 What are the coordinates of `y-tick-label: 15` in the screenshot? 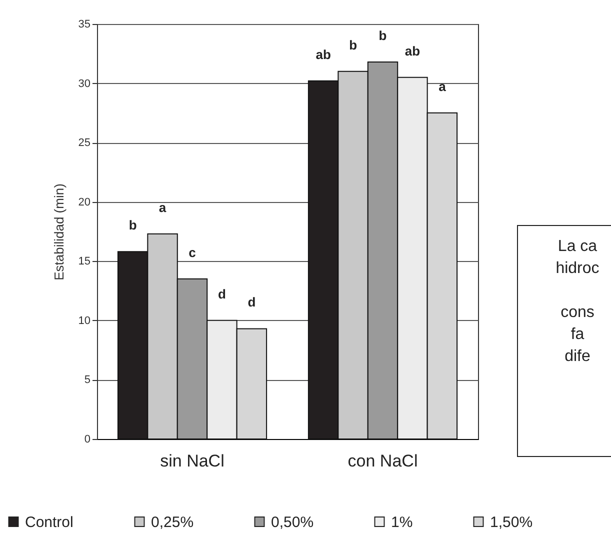 It's located at (84, 262).